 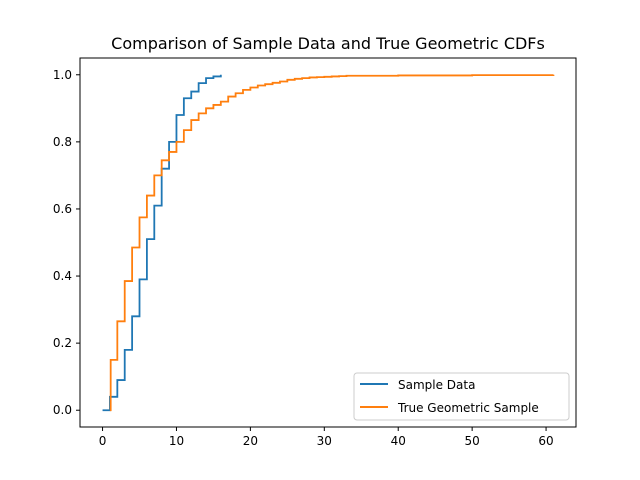 I want to click on y-tick-label: 1.0, so click(x=62, y=75).